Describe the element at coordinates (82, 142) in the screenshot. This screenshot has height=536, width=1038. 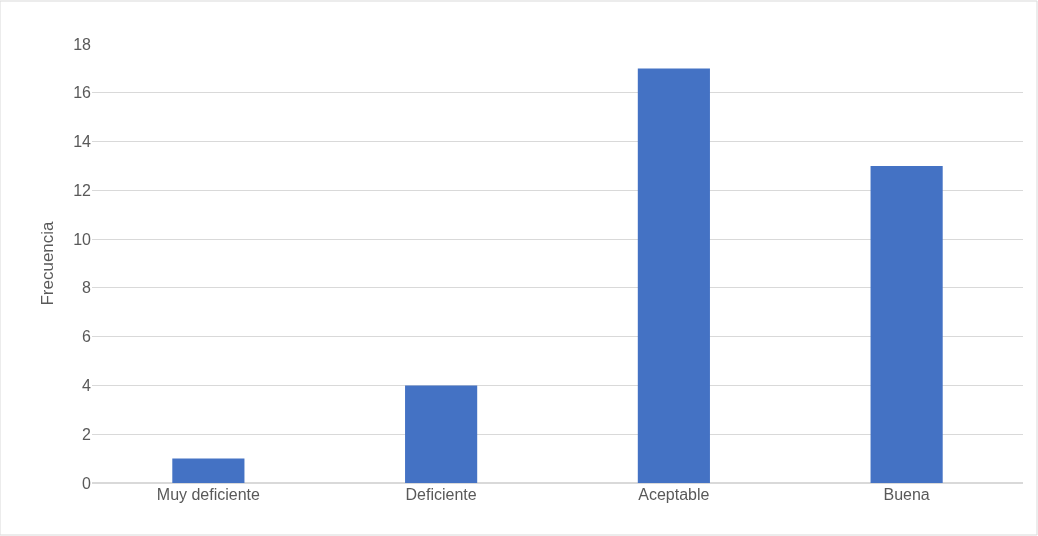
I see `y-tick-label: 14` at that location.